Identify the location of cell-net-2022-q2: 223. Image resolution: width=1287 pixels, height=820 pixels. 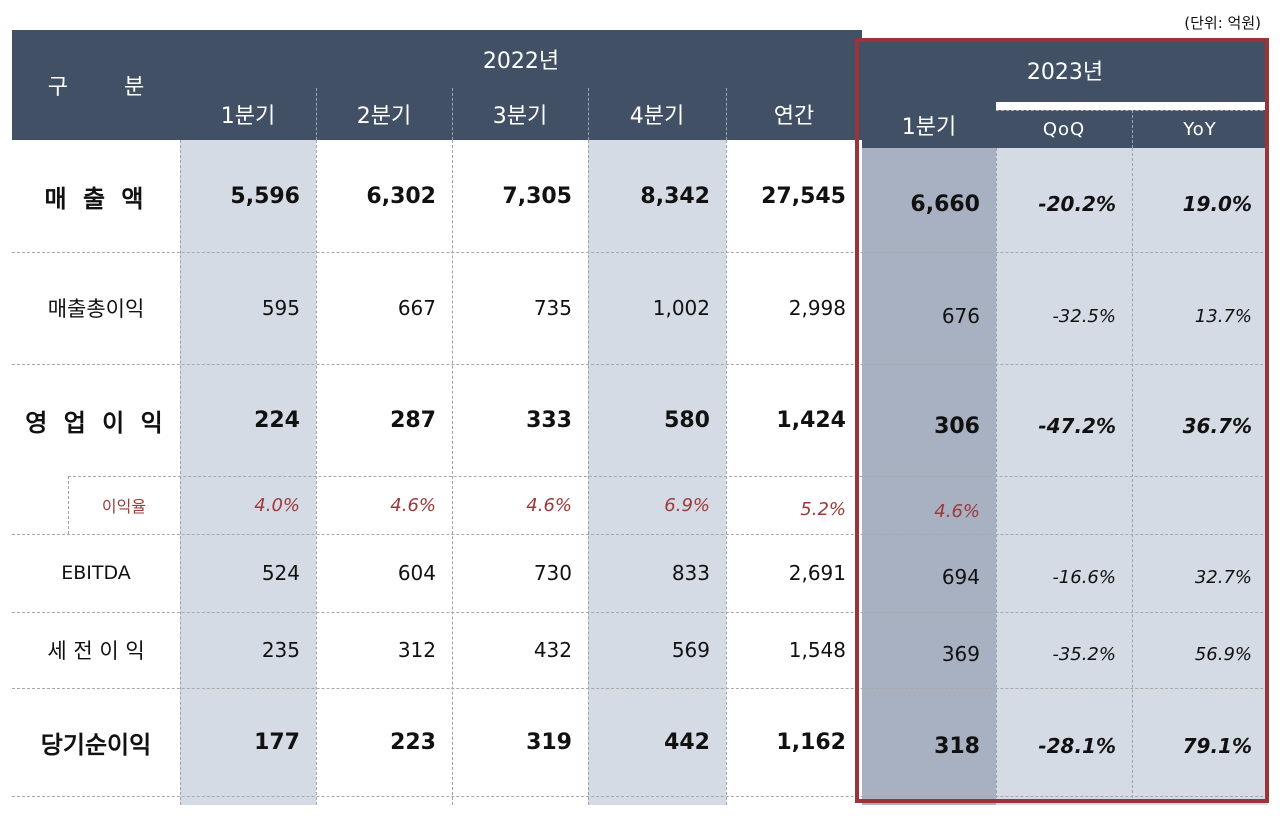
(413, 742).